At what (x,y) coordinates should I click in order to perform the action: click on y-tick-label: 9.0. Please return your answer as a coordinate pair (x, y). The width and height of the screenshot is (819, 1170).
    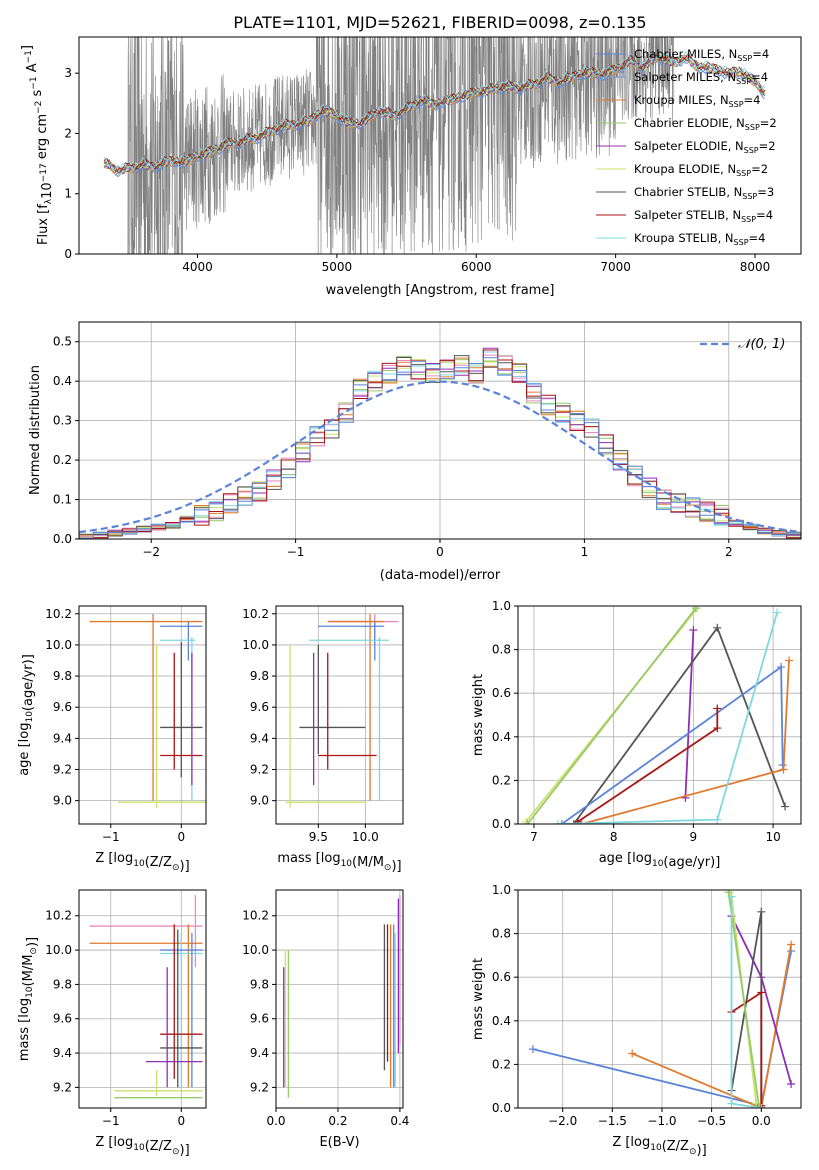
    Looking at the image, I should click on (259, 801).